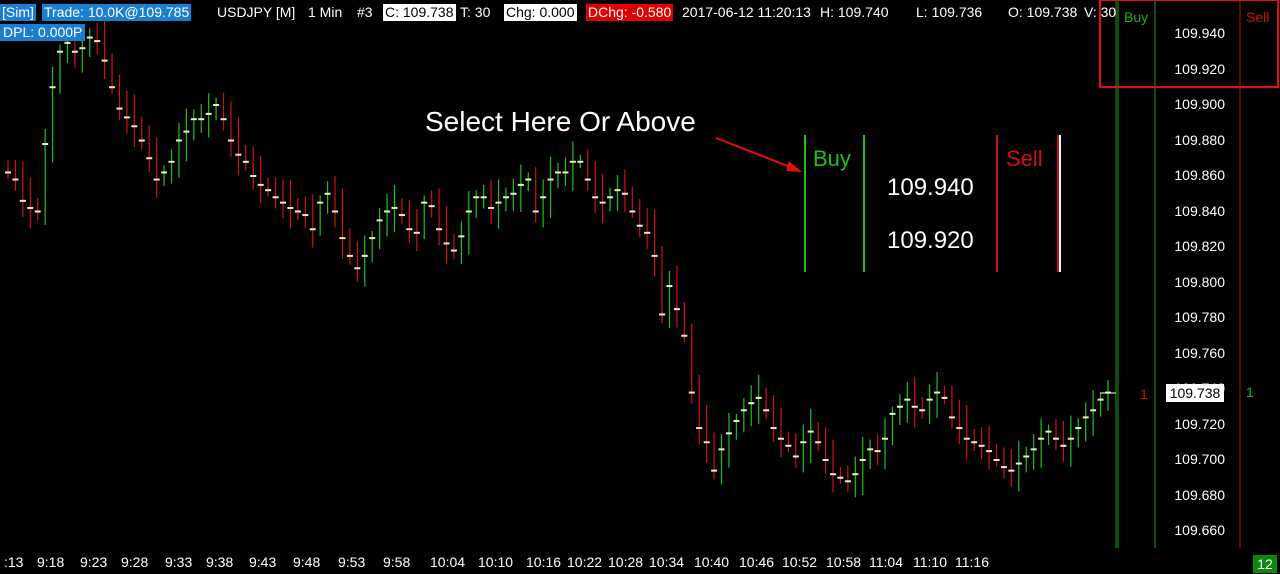 This screenshot has width=1280, height=574. Describe the element at coordinates (1024, 158) in the screenshot. I see `sell-zone-label: Sell` at that location.